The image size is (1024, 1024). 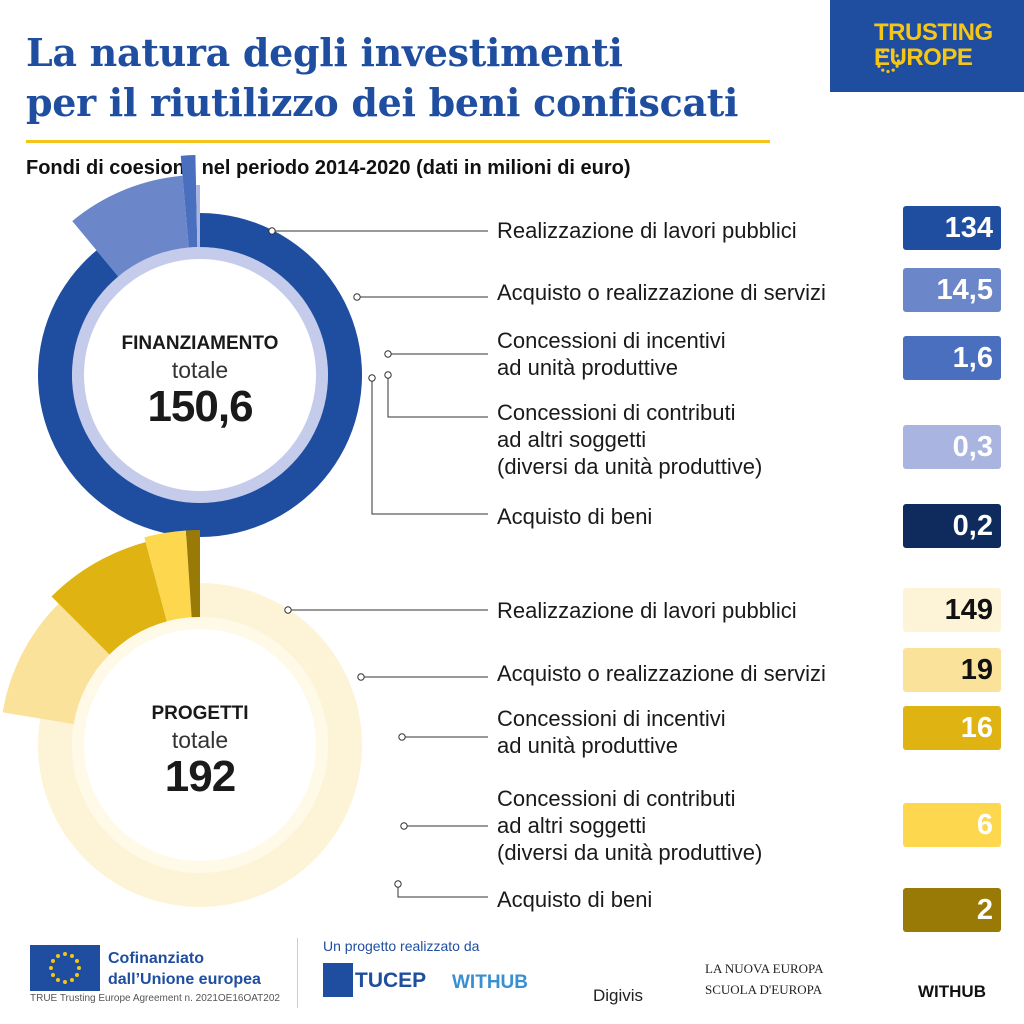 I want to click on nuova-europa-line-2: SCUOLA D'EUROPA, so click(x=764, y=989).